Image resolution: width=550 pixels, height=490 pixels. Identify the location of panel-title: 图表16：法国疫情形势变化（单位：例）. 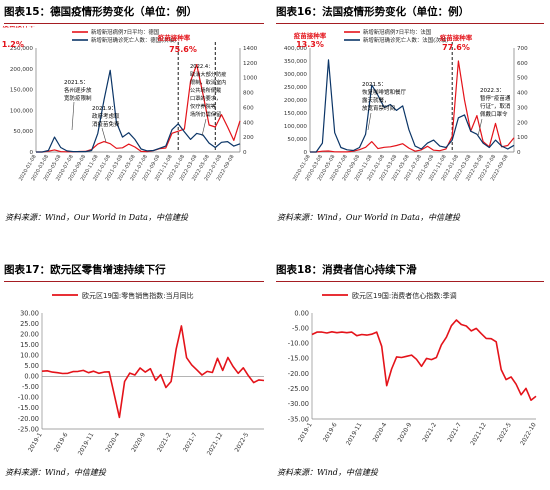
(373, 12).